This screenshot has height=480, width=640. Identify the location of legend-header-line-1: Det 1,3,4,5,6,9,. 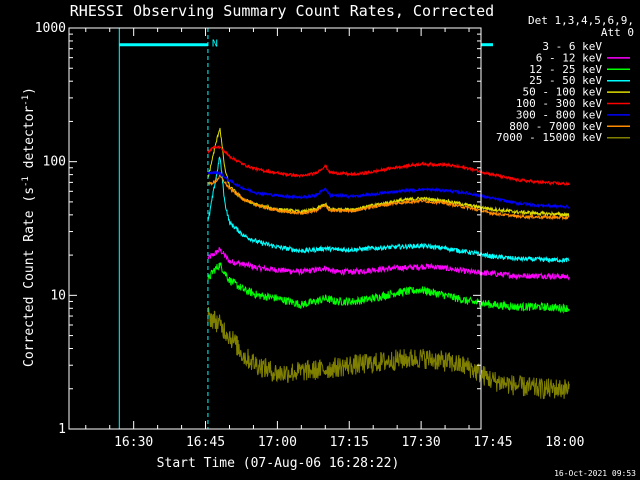
(581, 20).